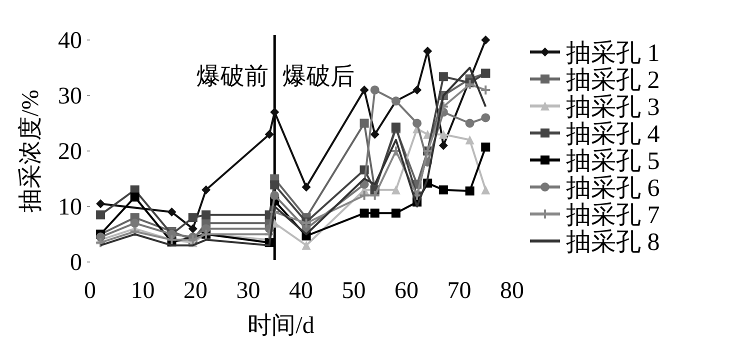  What do you see at coordinates (70, 41) in the screenshot?
I see `y-tick-label: 40` at bounding box center [70, 41].